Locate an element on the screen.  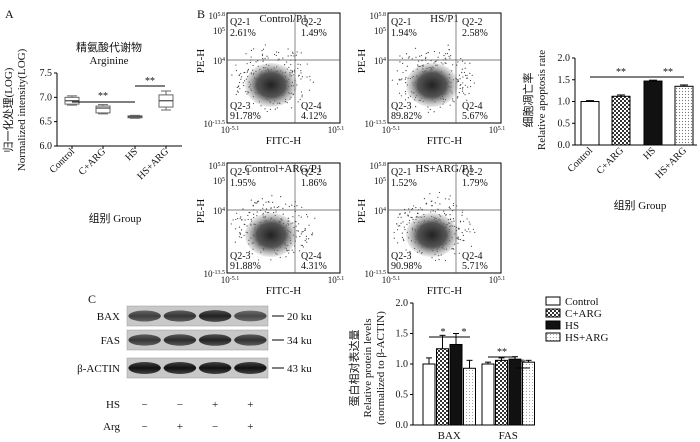
quadrant-value-q1: 2.61% is located at coordinates (243, 33).